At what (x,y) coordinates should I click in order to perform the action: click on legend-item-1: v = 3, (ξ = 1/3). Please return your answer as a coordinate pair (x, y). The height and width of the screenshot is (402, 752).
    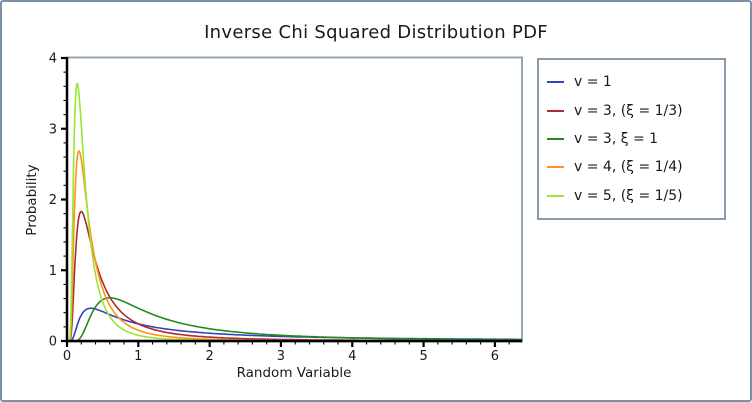
    Looking at the image, I should click on (631, 111).